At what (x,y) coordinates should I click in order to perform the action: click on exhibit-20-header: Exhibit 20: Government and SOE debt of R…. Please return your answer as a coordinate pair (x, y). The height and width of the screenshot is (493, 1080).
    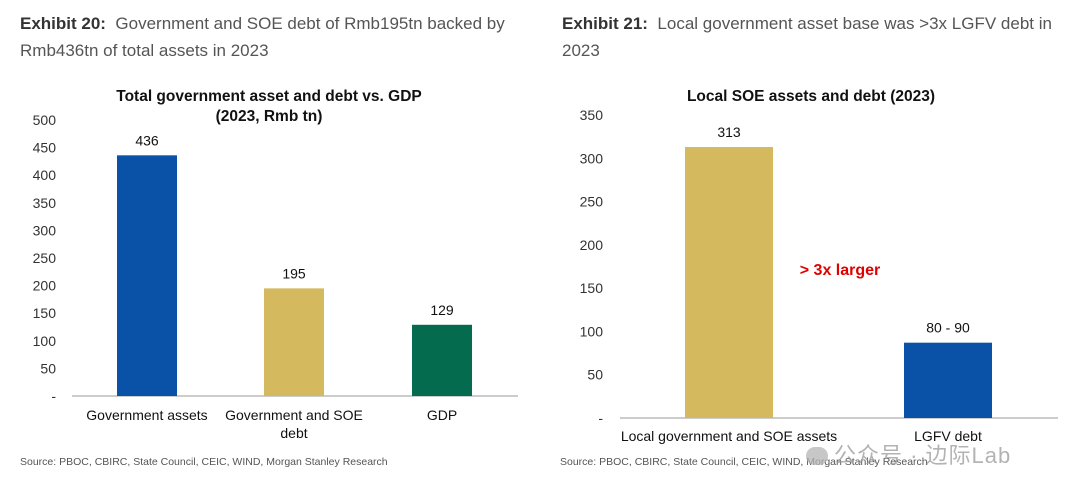
    Looking at the image, I should click on (275, 37).